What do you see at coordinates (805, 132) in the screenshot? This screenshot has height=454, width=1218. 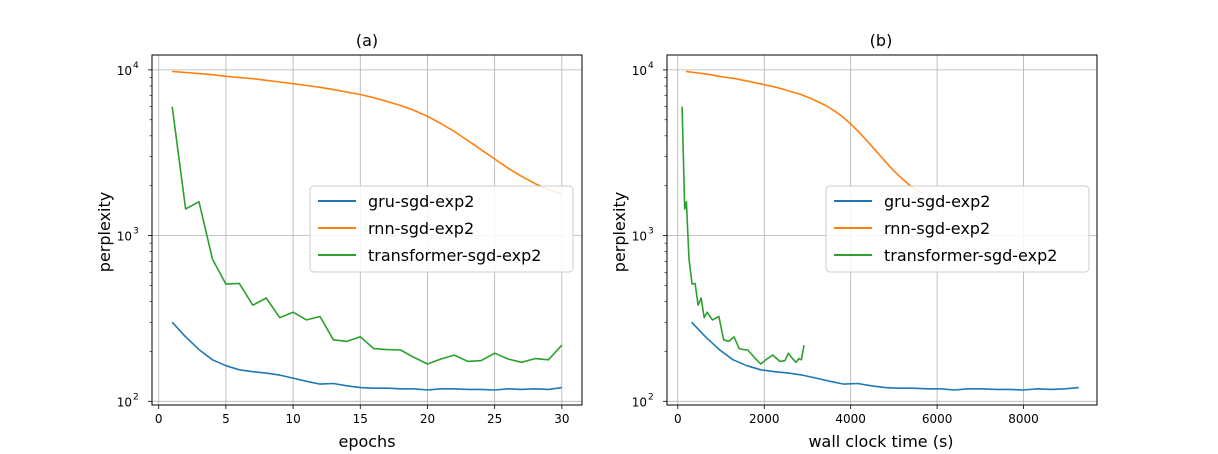 I see `panel-b-series-rnn-sgd-exp2` at bounding box center [805, 132].